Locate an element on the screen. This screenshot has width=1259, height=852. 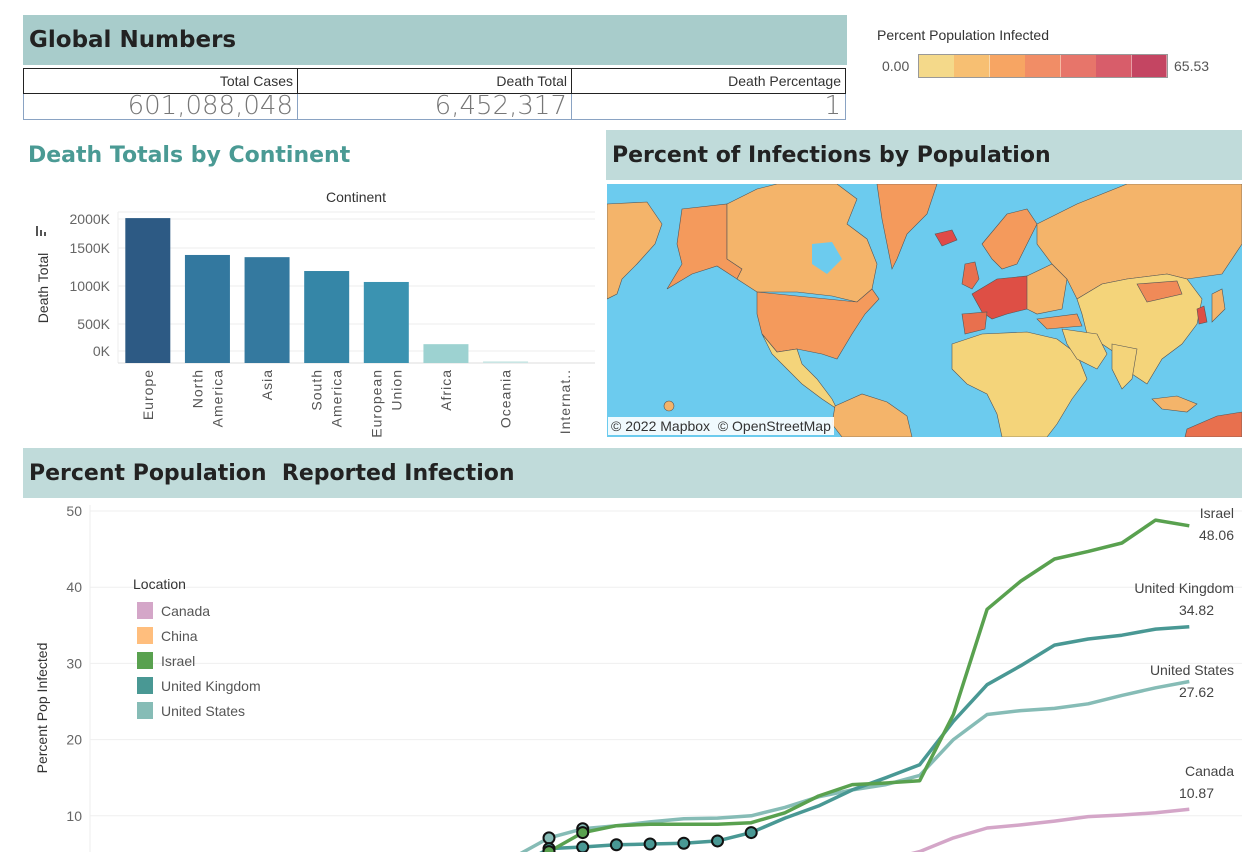
end-label-value: 48.06 is located at coordinates (1216, 535).